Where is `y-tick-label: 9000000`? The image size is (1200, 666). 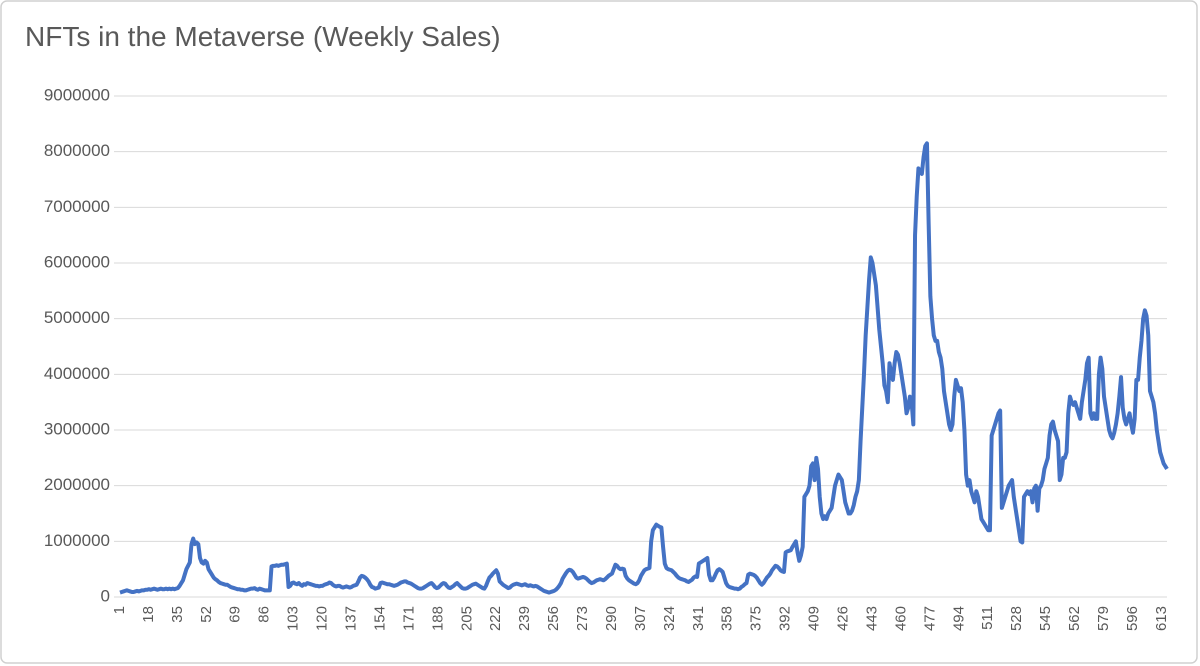
y-tick-label: 9000000 is located at coordinates (77, 94).